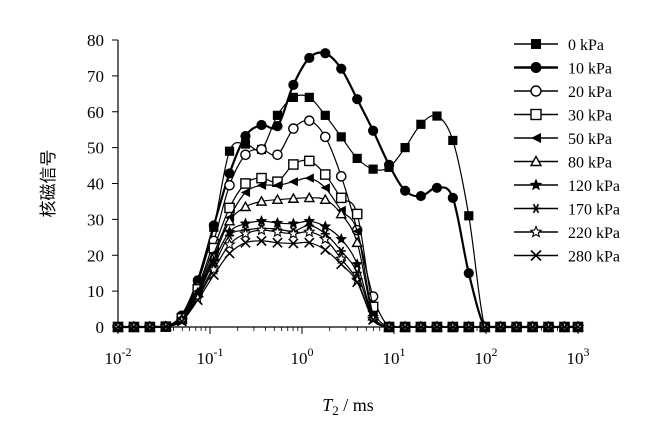  What do you see at coordinates (311, 352) in the screenshot?
I see `x-tick-exponent: 0` at bounding box center [311, 352].